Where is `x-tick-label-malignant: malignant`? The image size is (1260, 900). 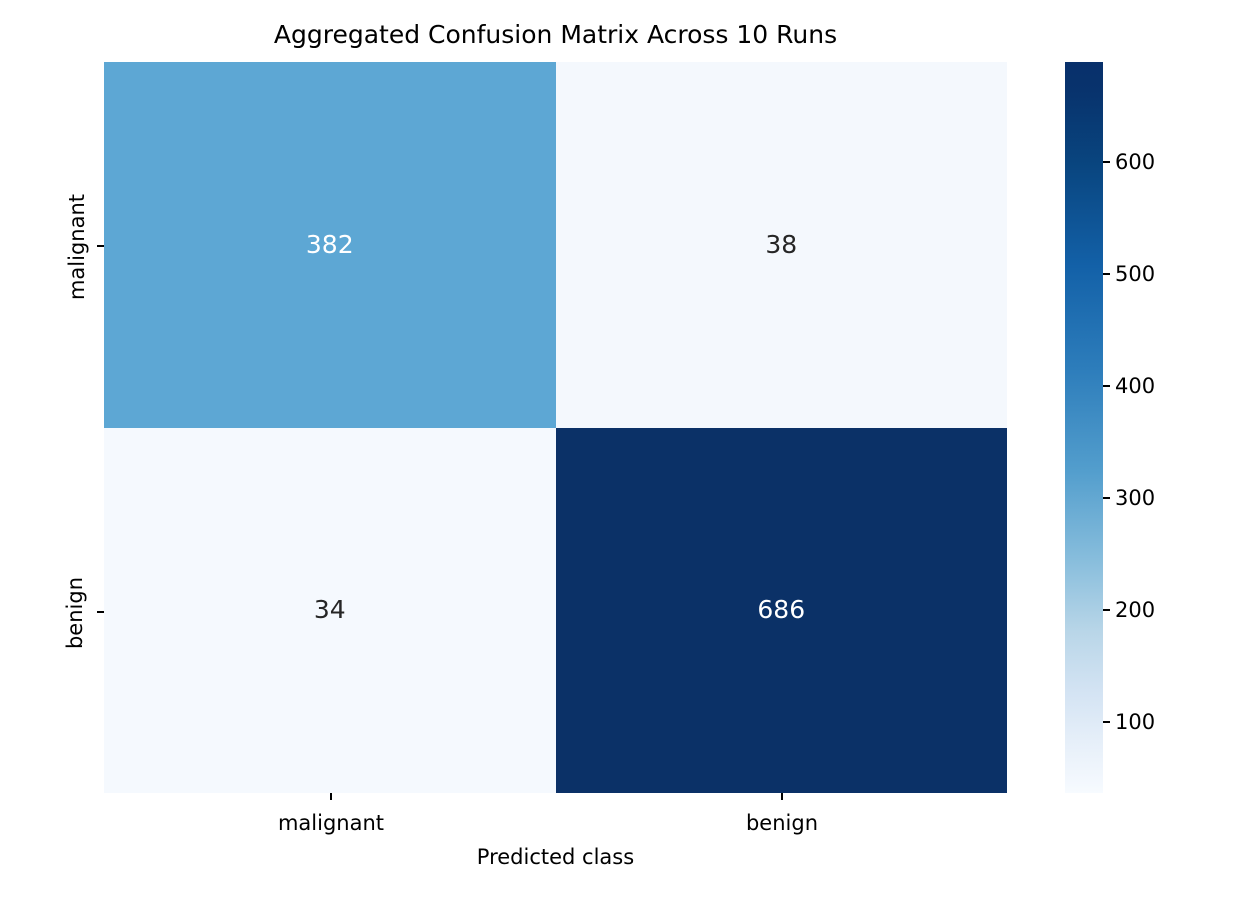 x-tick-label-malignant: malignant is located at coordinates (331, 823).